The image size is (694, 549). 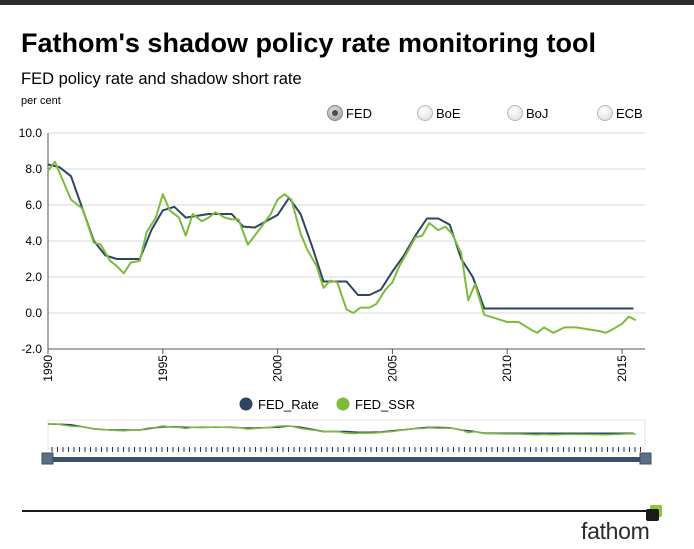 I want to click on legend-label: FED_SSR, so click(x=385, y=404).